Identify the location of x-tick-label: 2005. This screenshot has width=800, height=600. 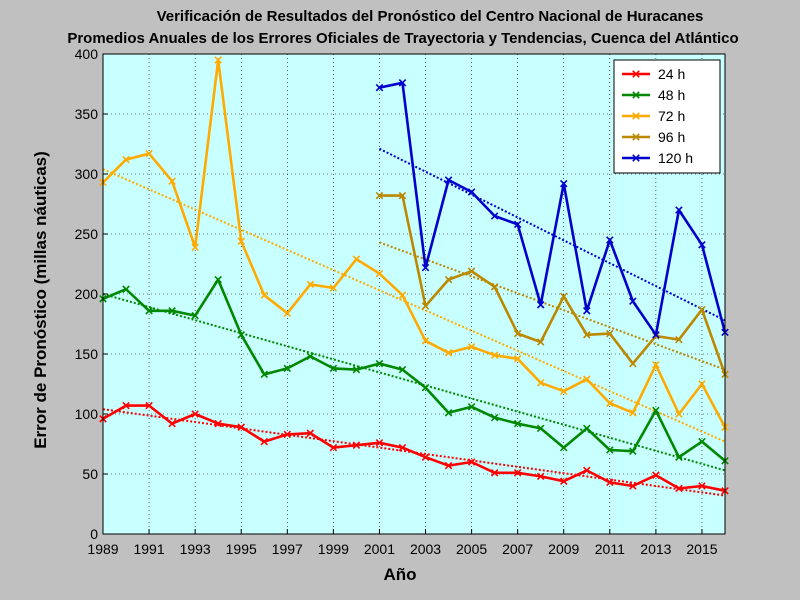
(471, 549).